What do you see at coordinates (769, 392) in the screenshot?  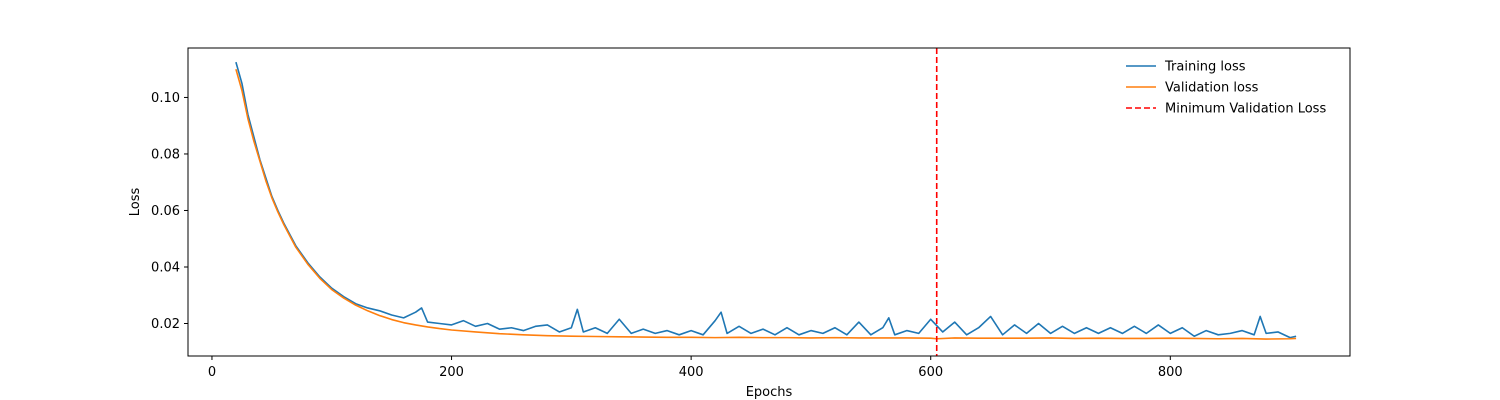 I see `x-axis-label: Epochs` at bounding box center [769, 392].